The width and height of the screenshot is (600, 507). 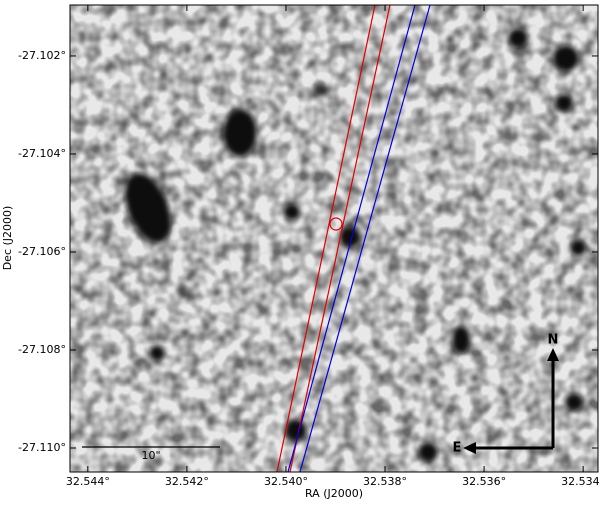 I want to click on x-axis-label: RA (J2000), so click(x=334, y=493).